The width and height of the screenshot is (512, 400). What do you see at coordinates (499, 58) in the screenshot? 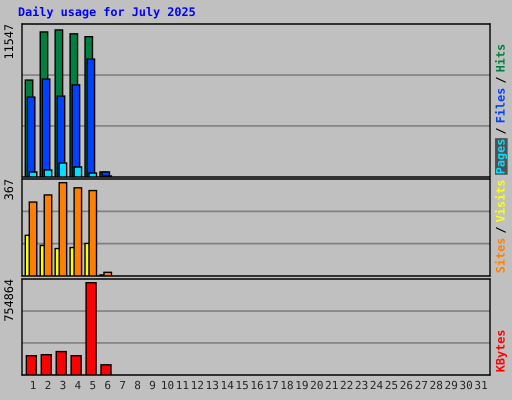
I see `text: Hits` at bounding box center [499, 58].